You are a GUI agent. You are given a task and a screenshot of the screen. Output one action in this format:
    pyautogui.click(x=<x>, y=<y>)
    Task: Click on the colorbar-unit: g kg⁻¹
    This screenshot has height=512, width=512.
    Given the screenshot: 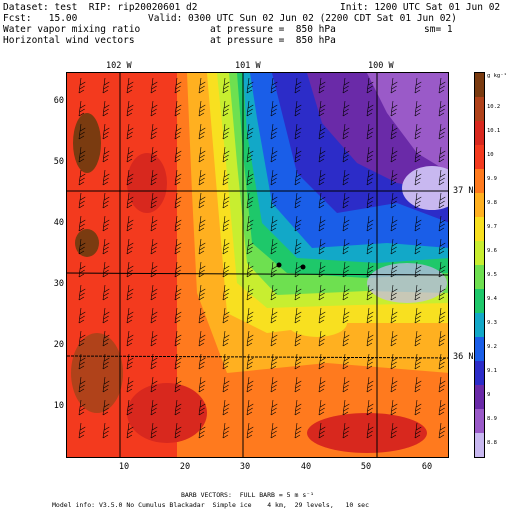 What is the action you would take?
    pyautogui.click(x=497, y=76)
    